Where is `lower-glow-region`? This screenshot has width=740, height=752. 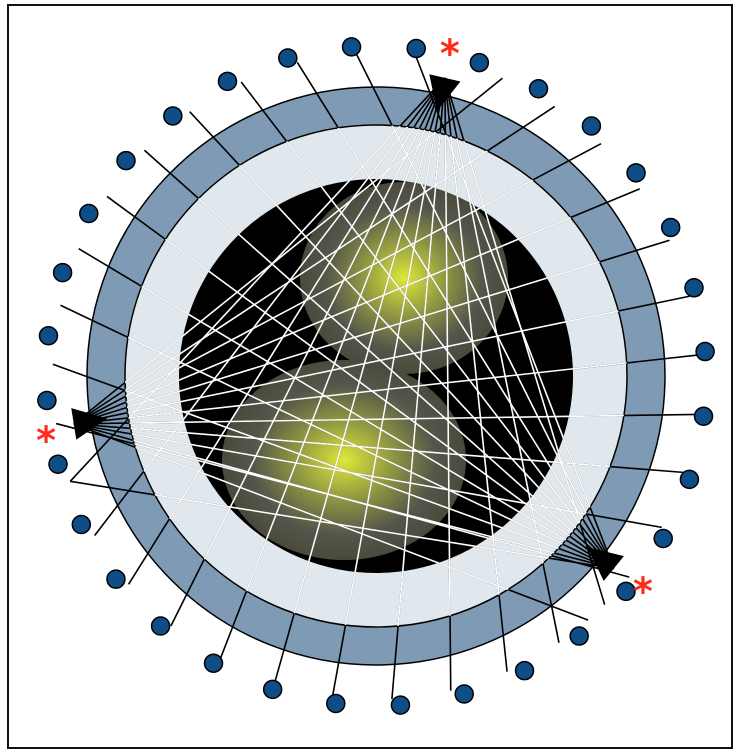 lower-glow-region is located at coordinates (344, 460).